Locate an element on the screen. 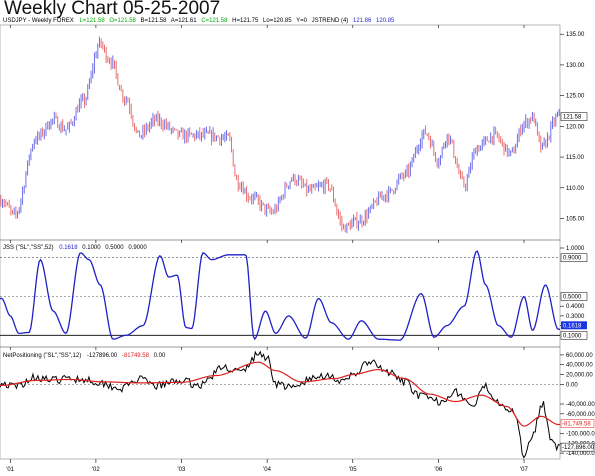  price-tick-label: 115.00 is located at coordinates (575, 158).